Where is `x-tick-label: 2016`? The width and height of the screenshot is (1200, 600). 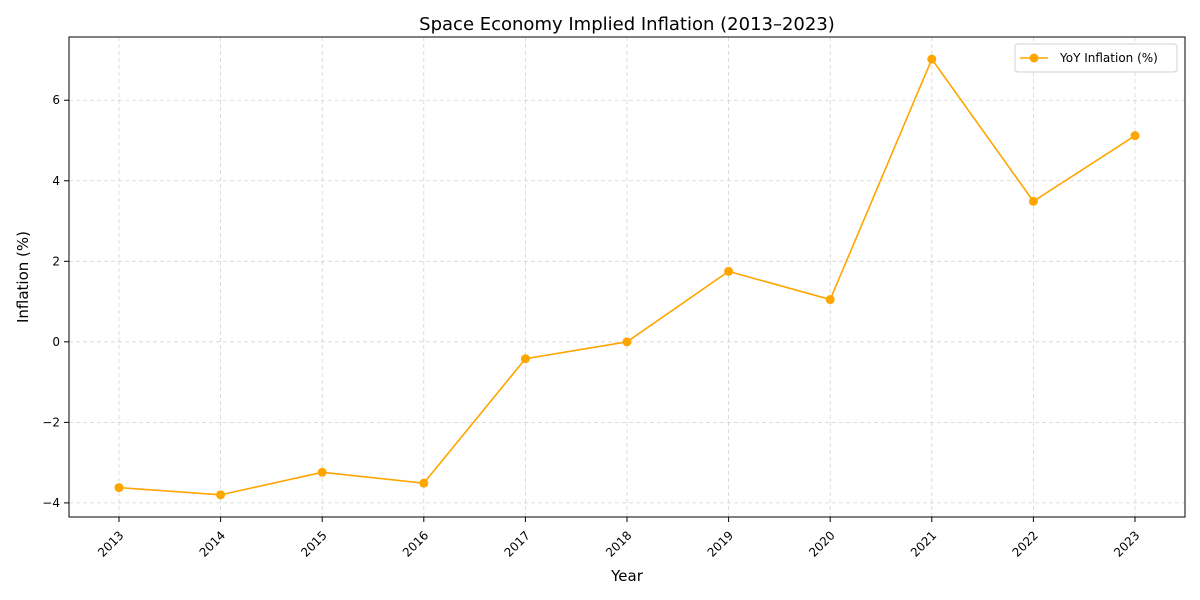
x-tick-label: 2016 is located at coordinates (415, 543).